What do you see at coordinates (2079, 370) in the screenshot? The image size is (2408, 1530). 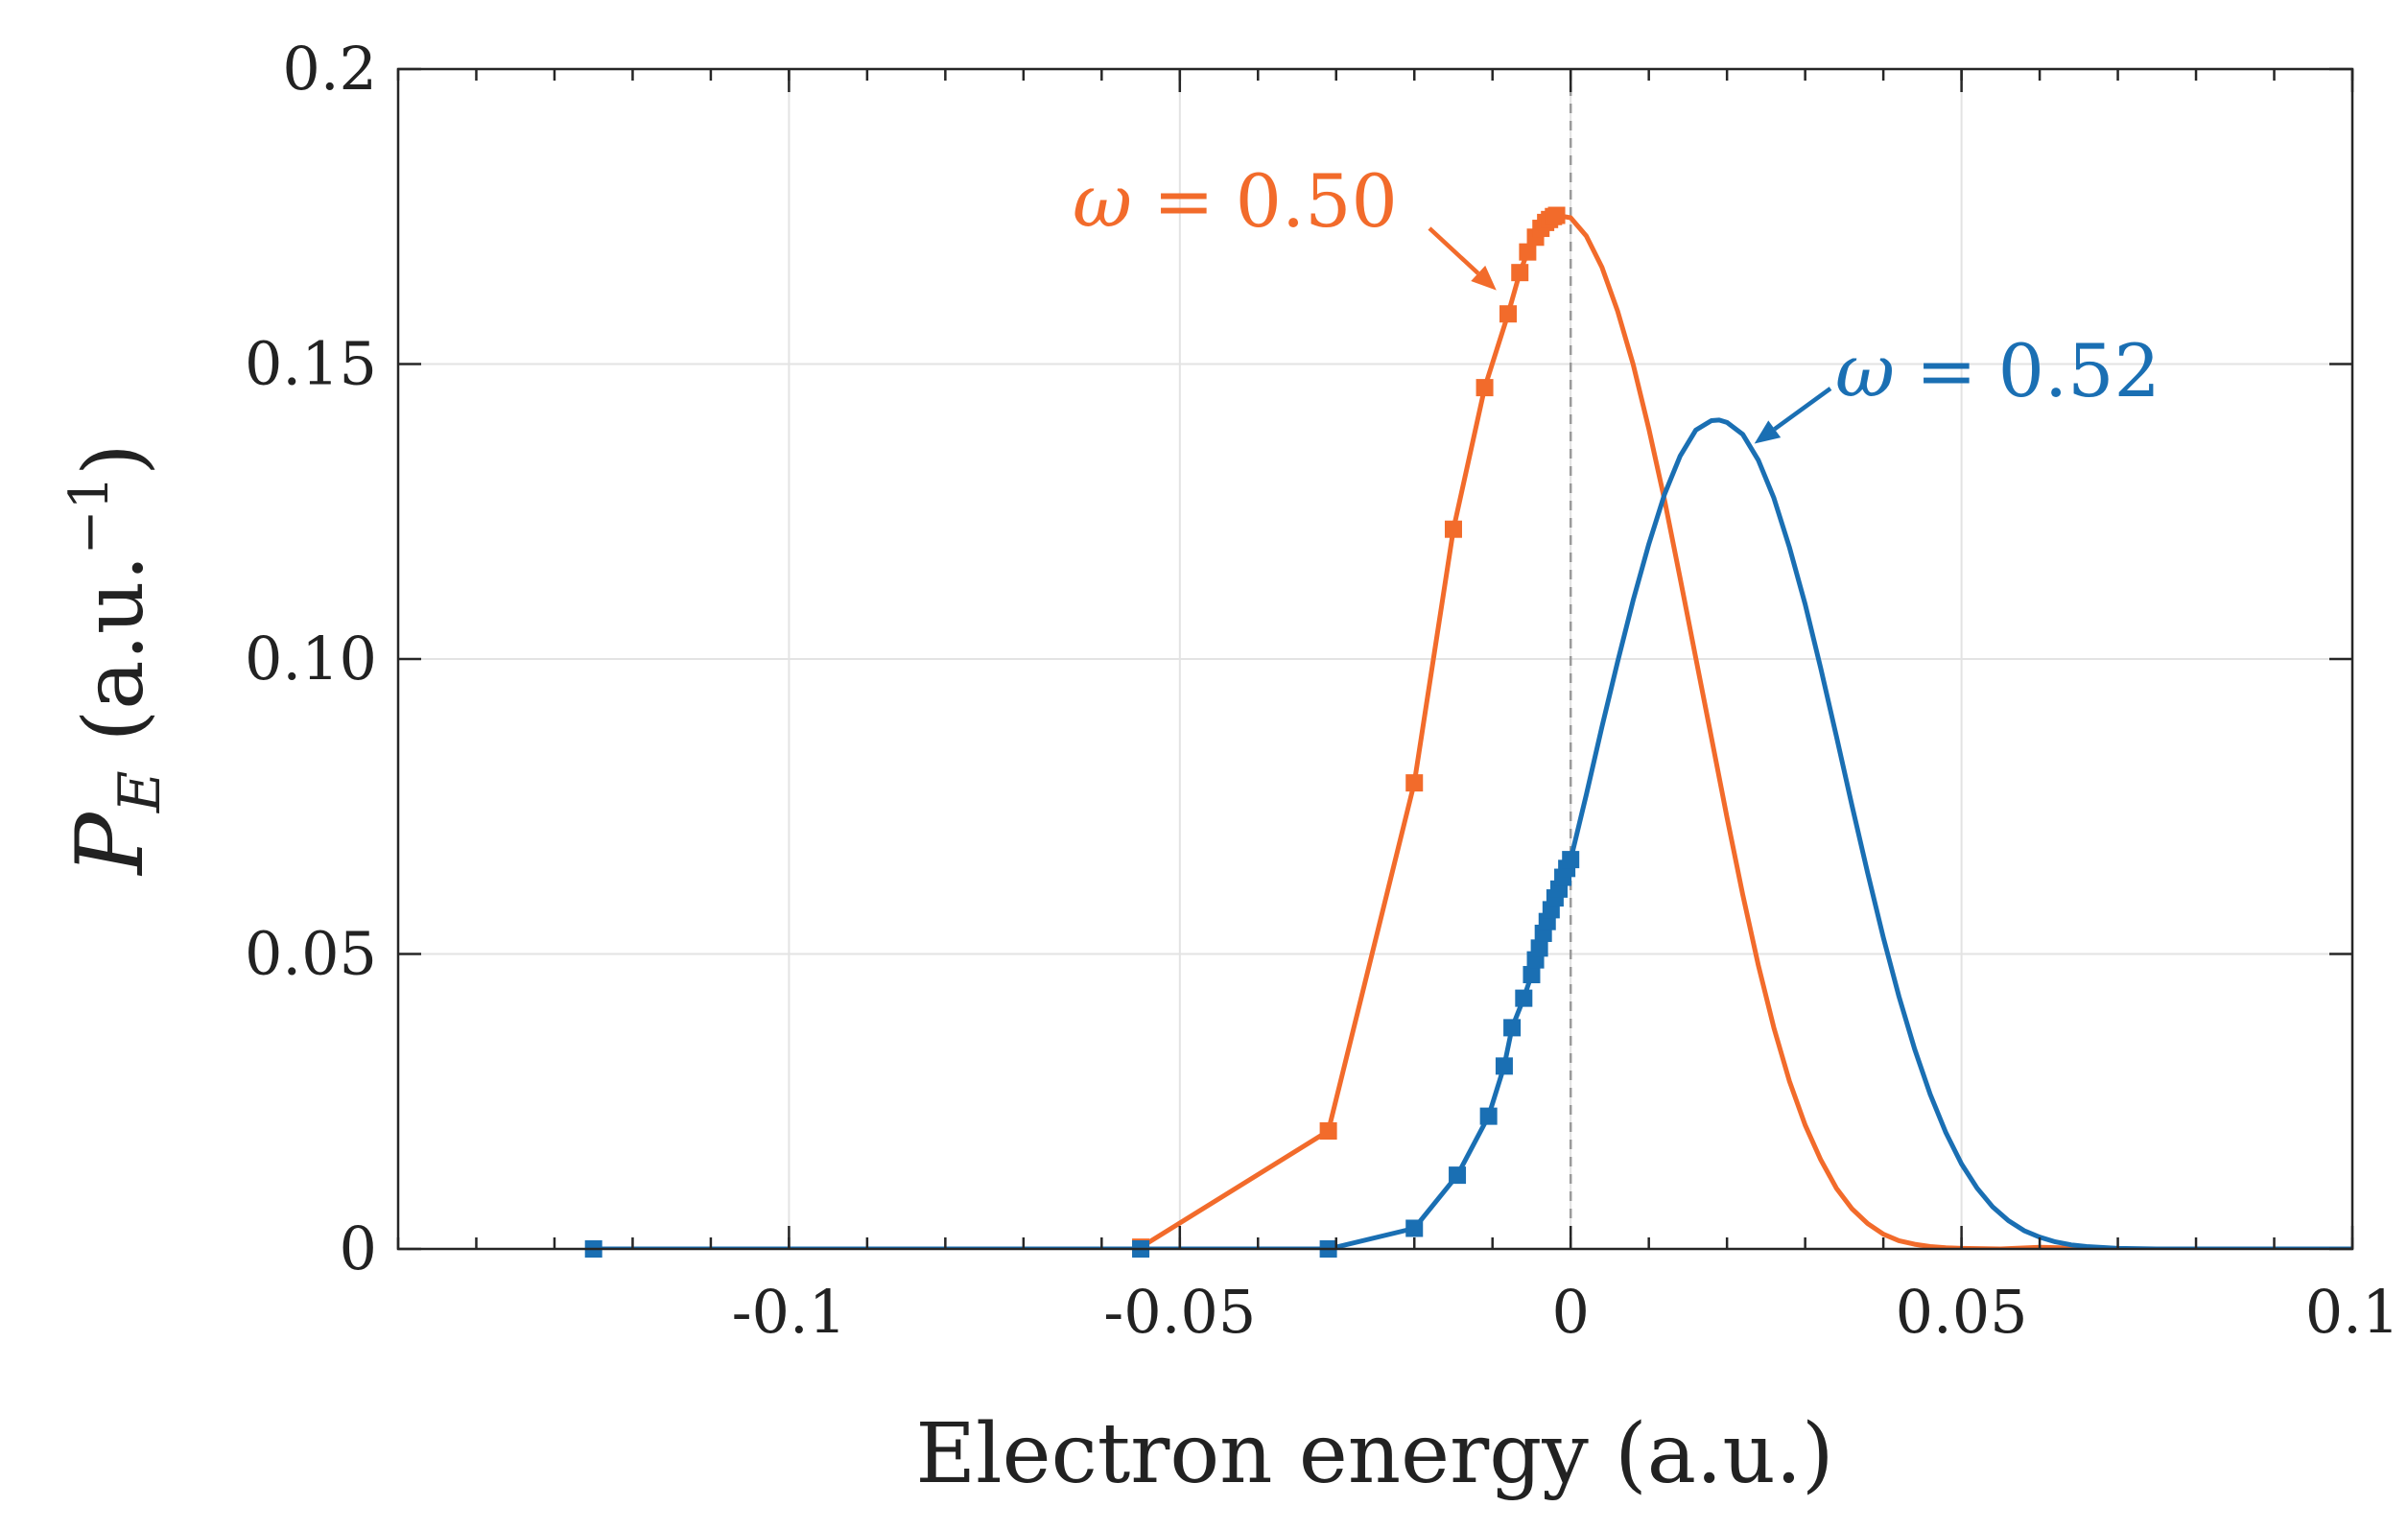 I see `omega-value: 0.52` at bounding box center [2079, 370].